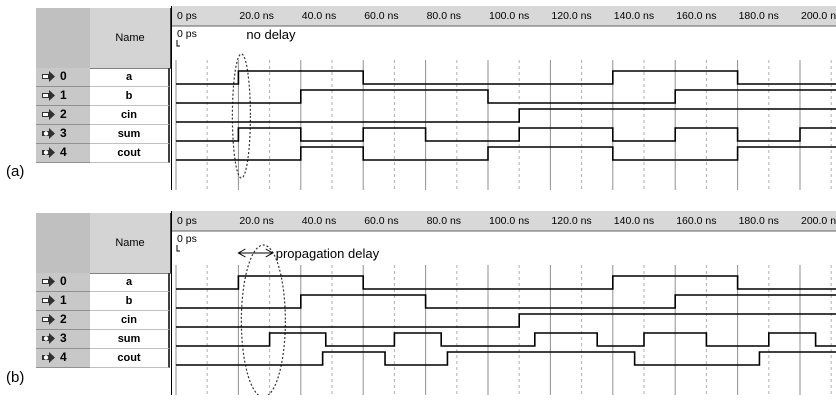 The image size is (836, 400). What do you see at coordinates (130, 96) in the screenshot?
I see `signal-name: b` at bounding box center [130, 96].